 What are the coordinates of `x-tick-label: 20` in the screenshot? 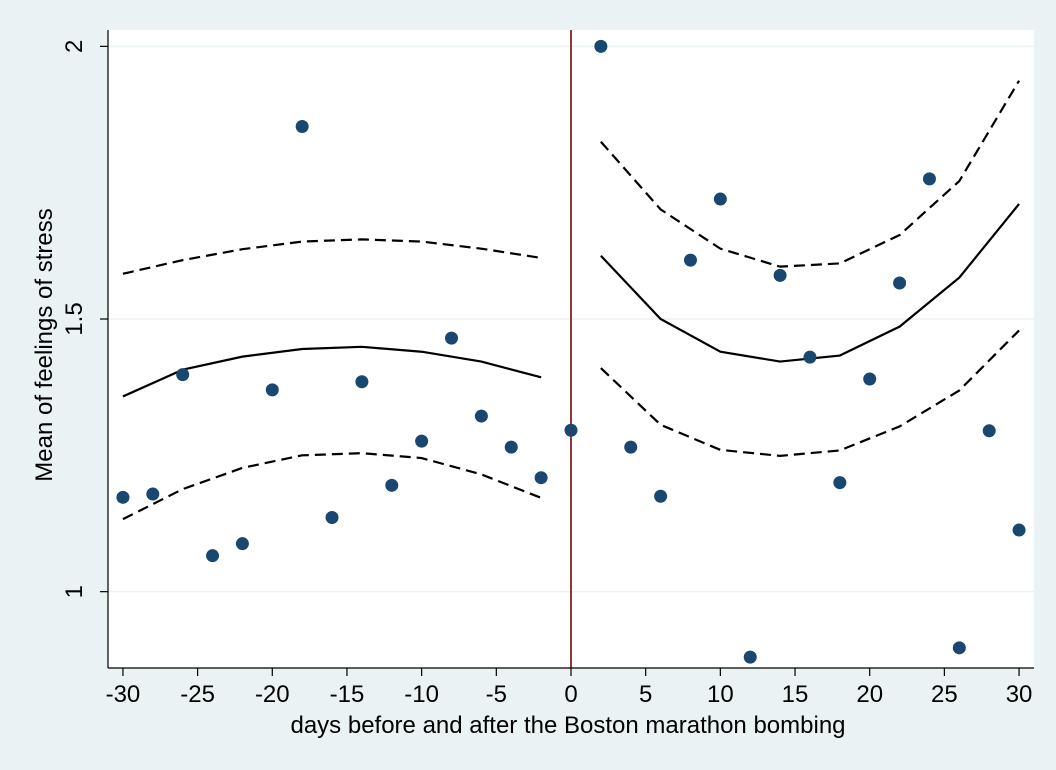 It's located at (869, 694).